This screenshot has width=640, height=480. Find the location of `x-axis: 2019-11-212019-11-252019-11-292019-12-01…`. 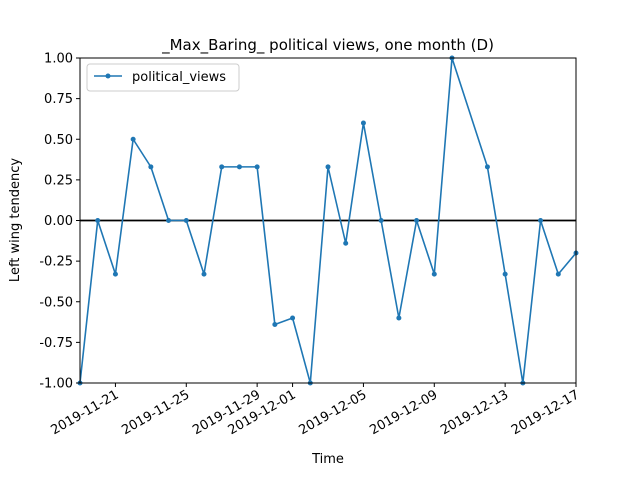

x-axis: 2019-11-212019-11-252019-11-292019-12-01… is located at coordinates (315, 410).